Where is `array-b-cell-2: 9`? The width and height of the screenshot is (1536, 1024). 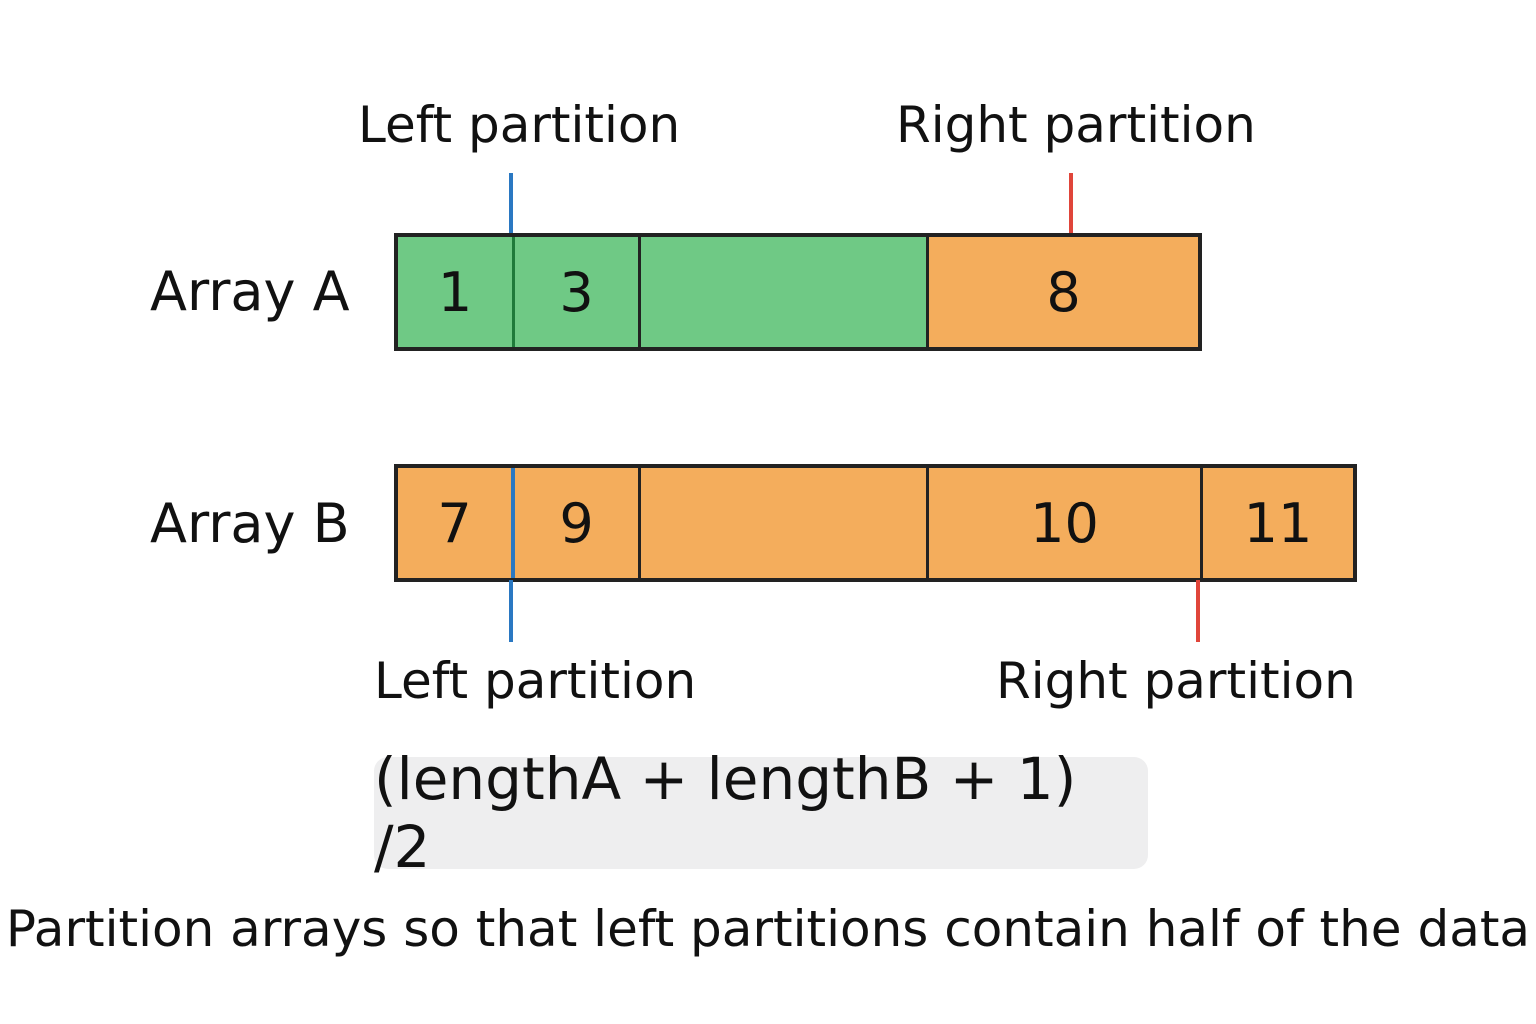 array-b-cell-2: 9 is located at coordinates (578, 523).